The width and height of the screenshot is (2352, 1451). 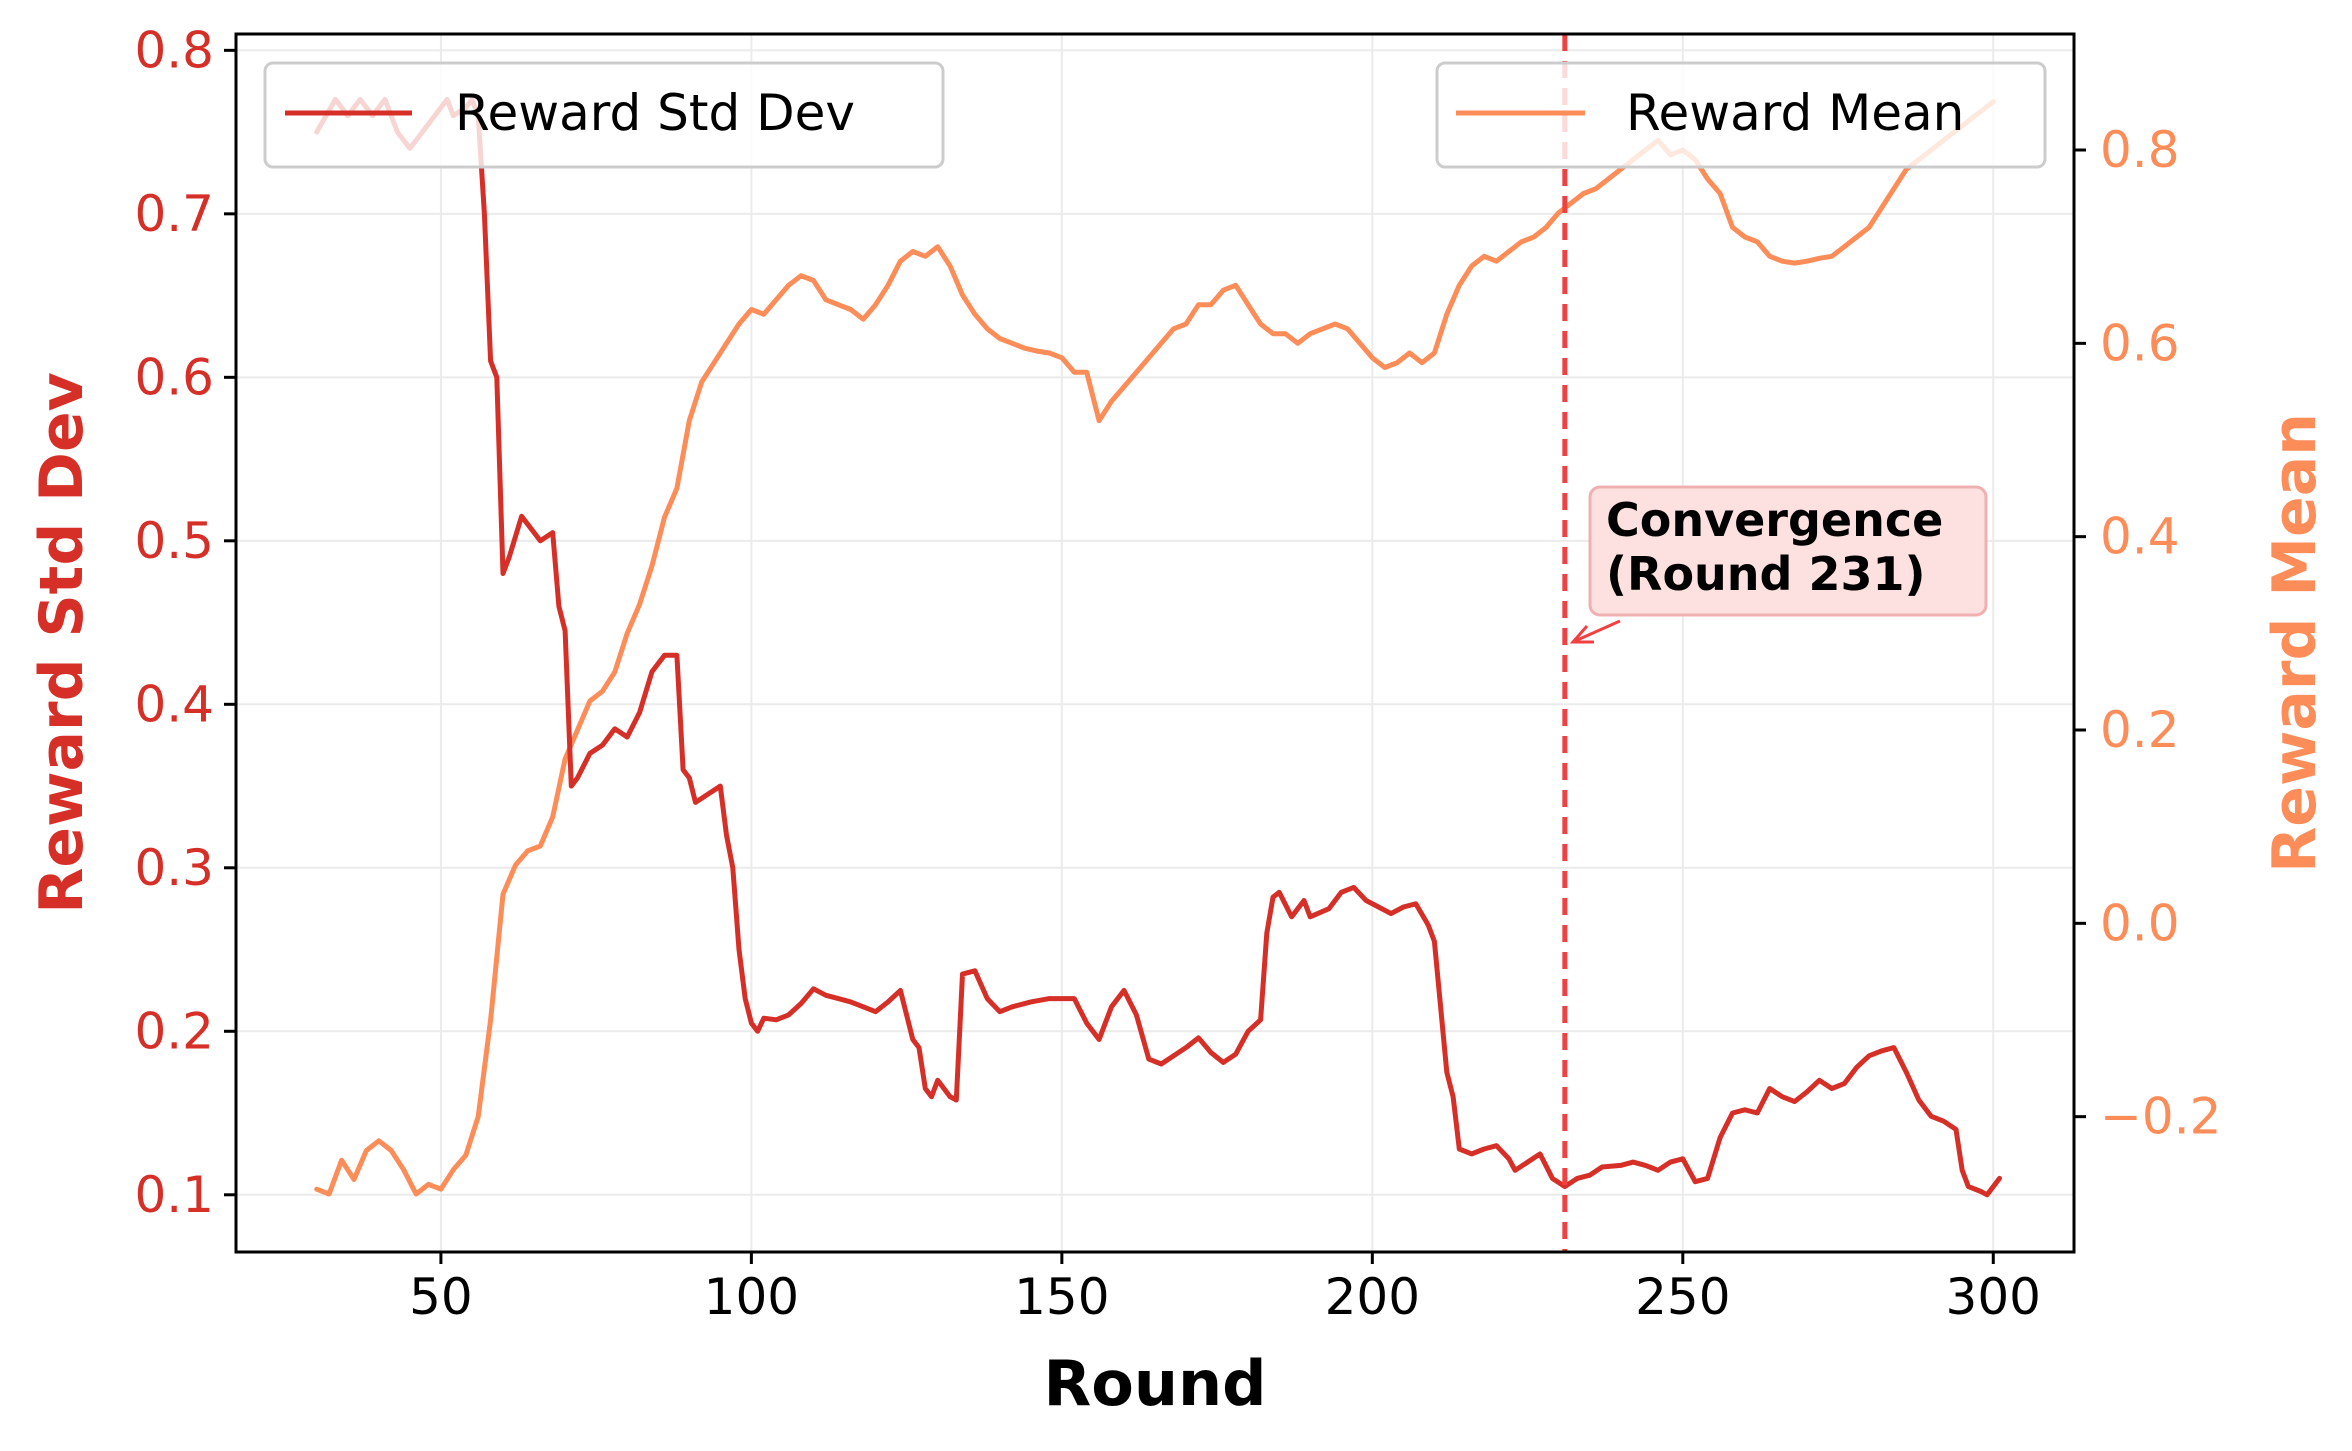 What do you see at coordinates (655, 113) in the screenshot?
I see `legend-left-label: Reward Std Dev` at bounding box center [655, 113].